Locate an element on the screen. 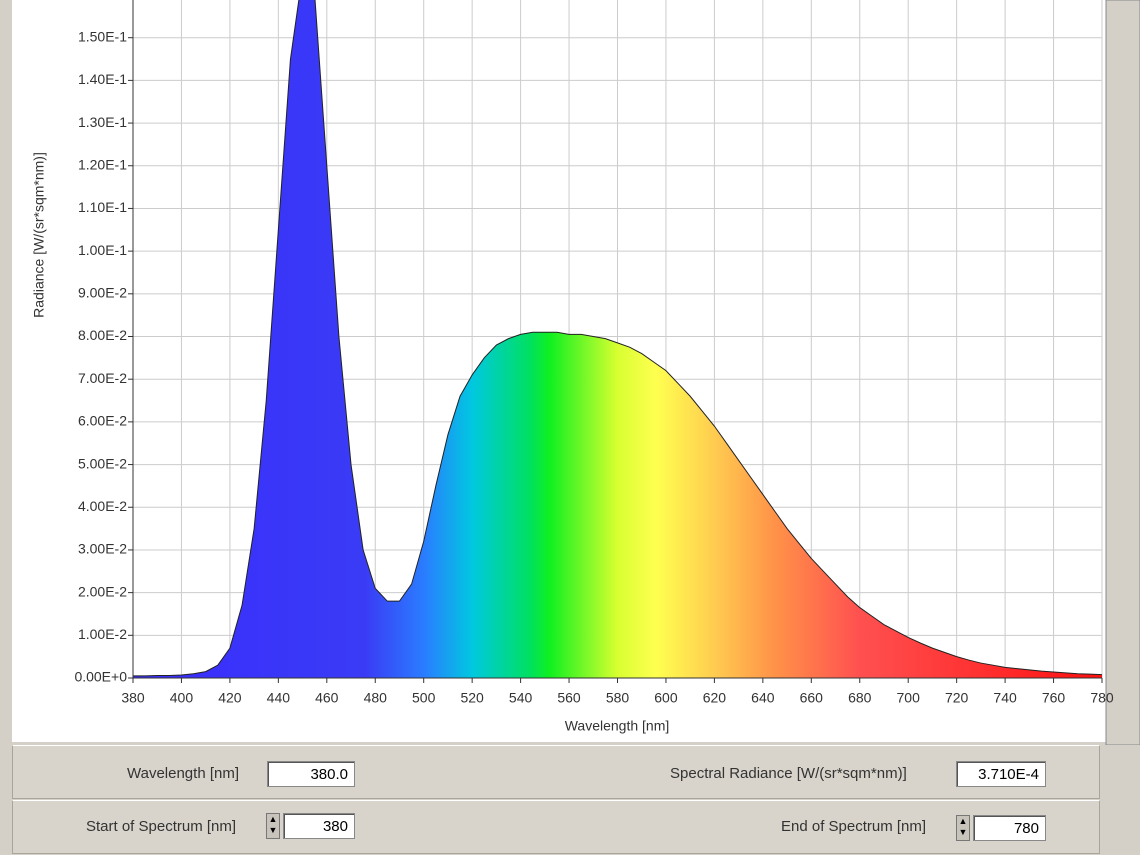 This screenshot has height=855, width=1140. y-tick-label: 0.00E+0 is located at coordinates (100, 677).